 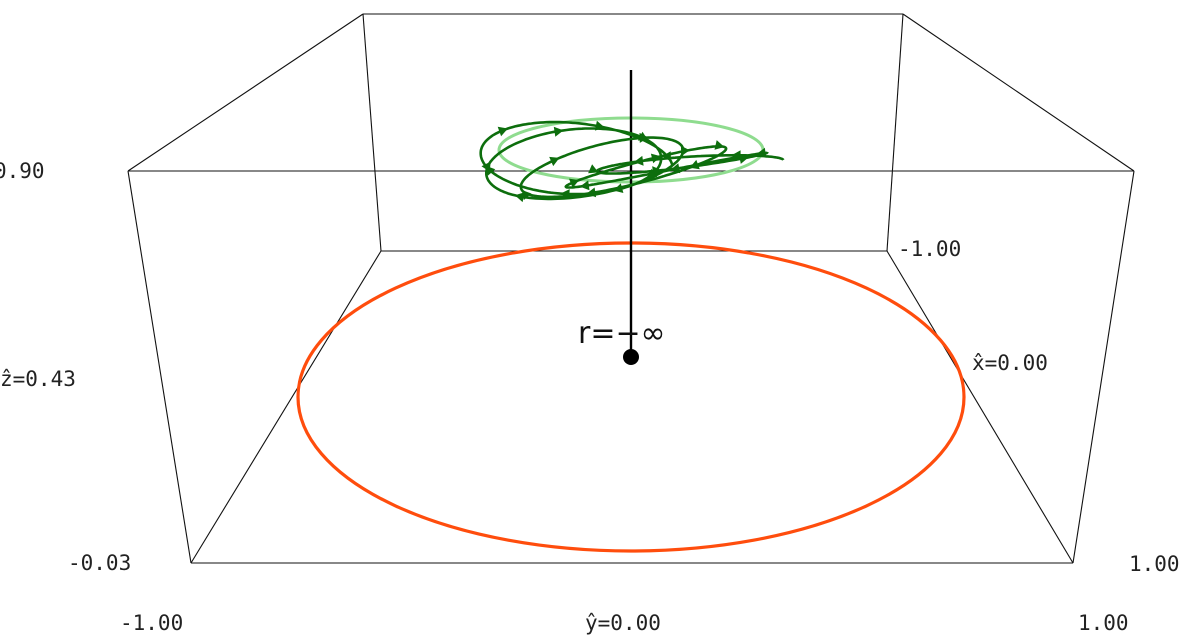 What do you see at coordinates (980, 407) in the screenshot?
I see `box-edge-floor-right` at bounding box center [980, 407].